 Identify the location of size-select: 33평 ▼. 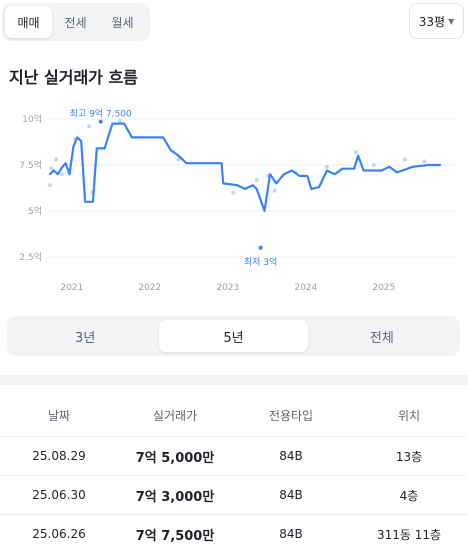
(436, 21).